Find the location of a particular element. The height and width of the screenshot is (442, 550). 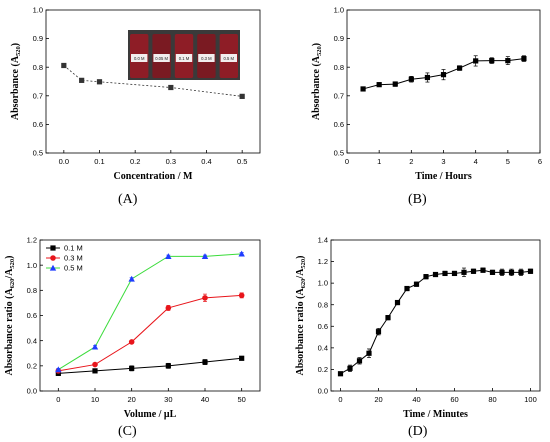

x-tick-label: 40 is located at coordinates (416, 399).